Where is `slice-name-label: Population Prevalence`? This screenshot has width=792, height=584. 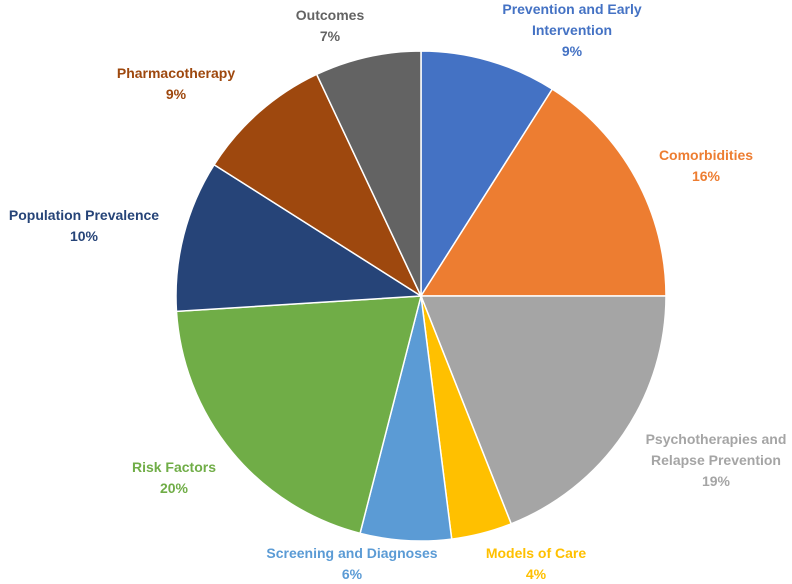
slice-name-label: Population Prevalence is located at coordinates (84, 215).